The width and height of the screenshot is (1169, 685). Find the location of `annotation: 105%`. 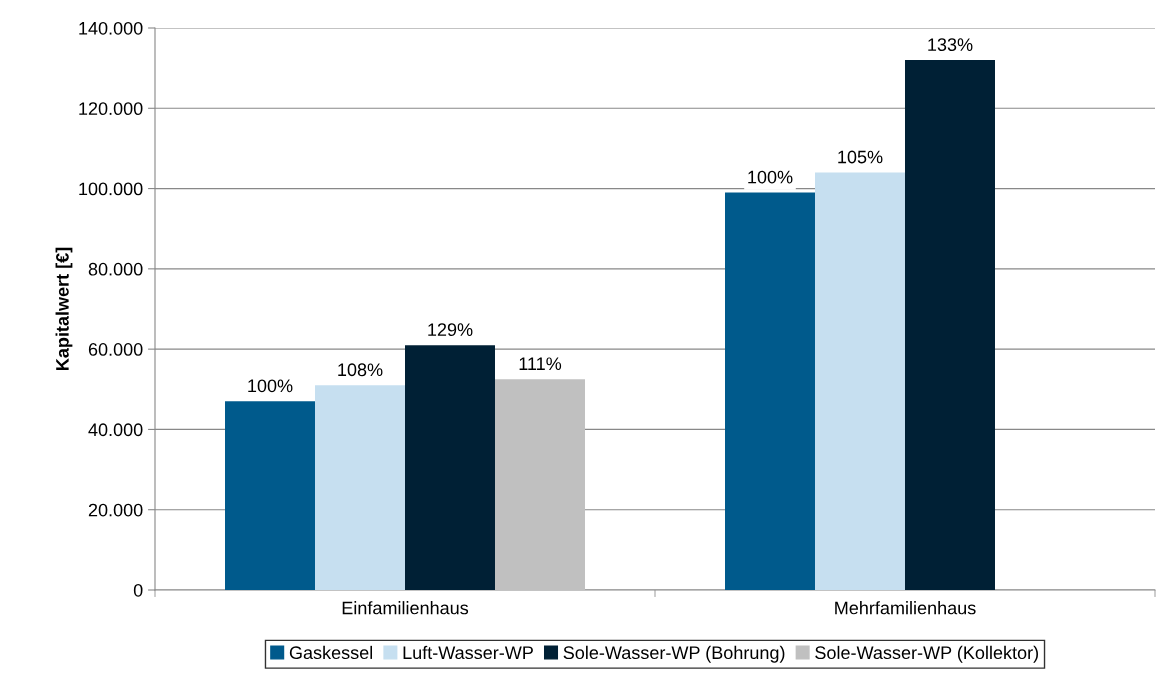

annotation: 105% is located at coordinates (860, 157).